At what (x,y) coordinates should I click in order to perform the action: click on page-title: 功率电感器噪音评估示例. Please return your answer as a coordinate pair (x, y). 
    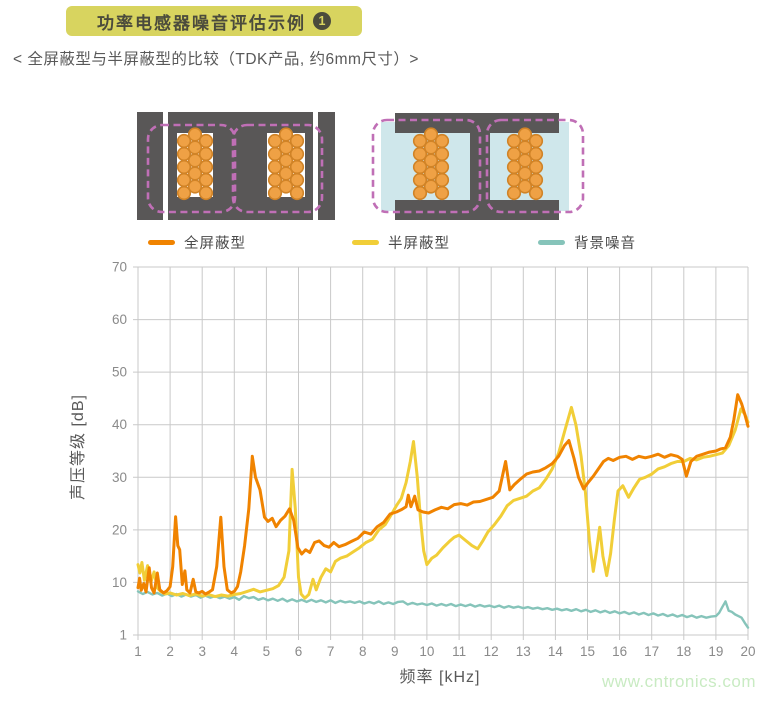
    Looking at the image, I should click on (201, 23).